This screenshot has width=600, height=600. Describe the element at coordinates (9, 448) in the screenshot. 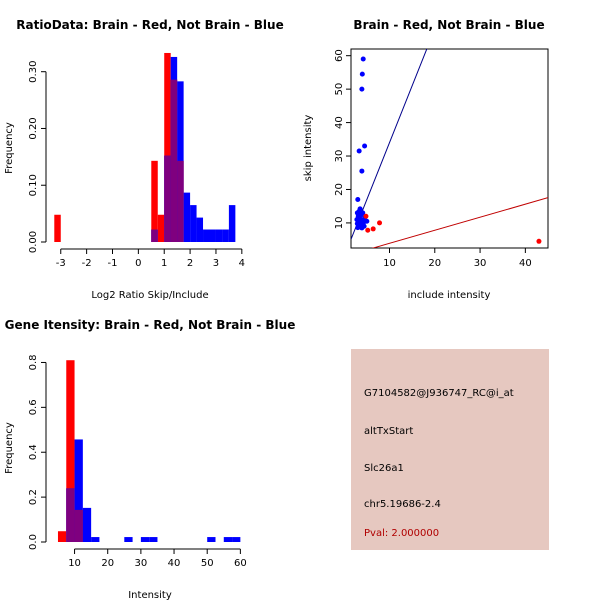

I see `intensity-chart-ylabel: Frequency` at that location.